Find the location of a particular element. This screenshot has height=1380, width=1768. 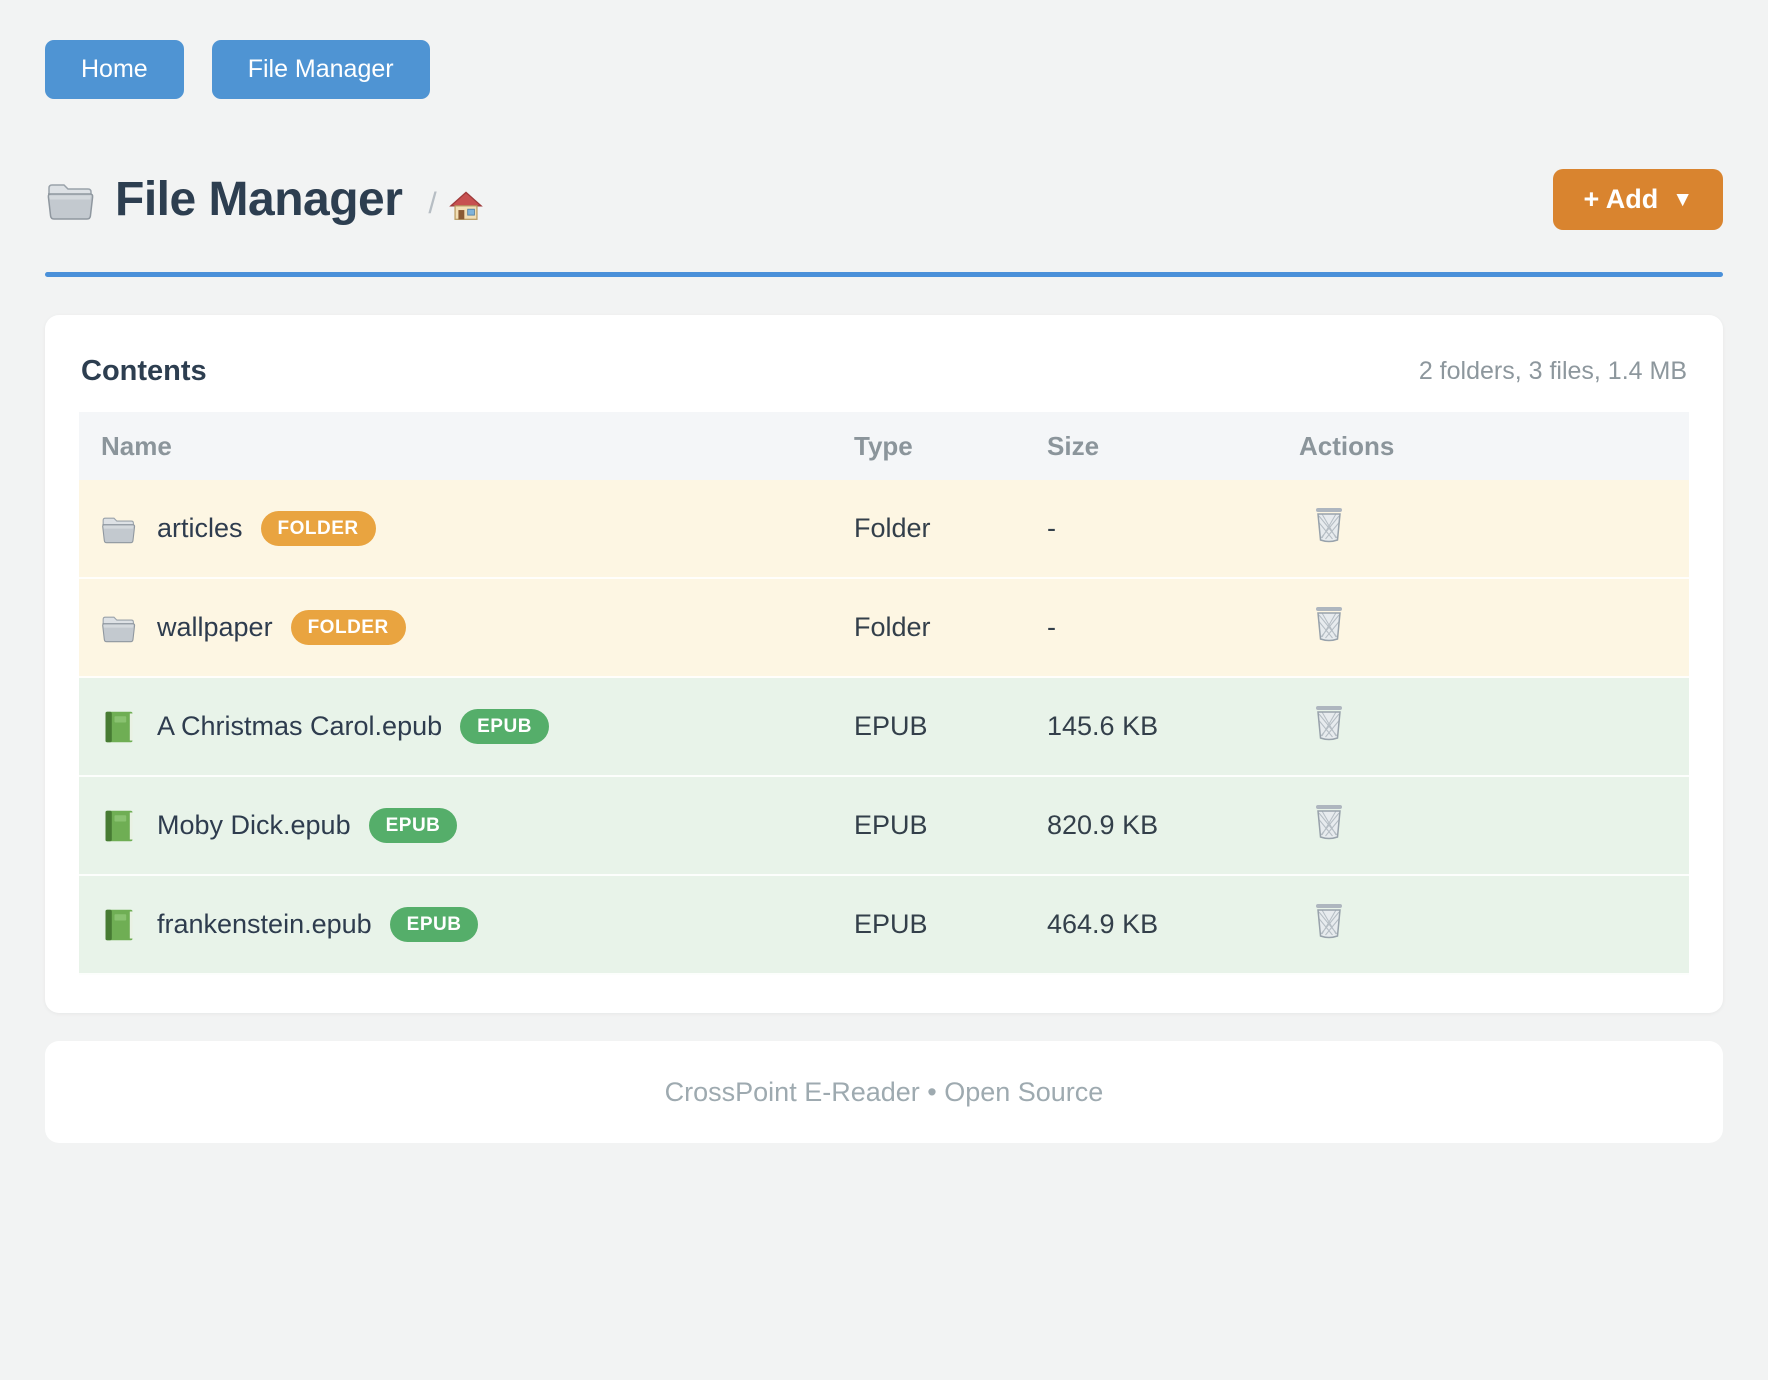

title-group: File Manager / is located at coordinates (264, 199).